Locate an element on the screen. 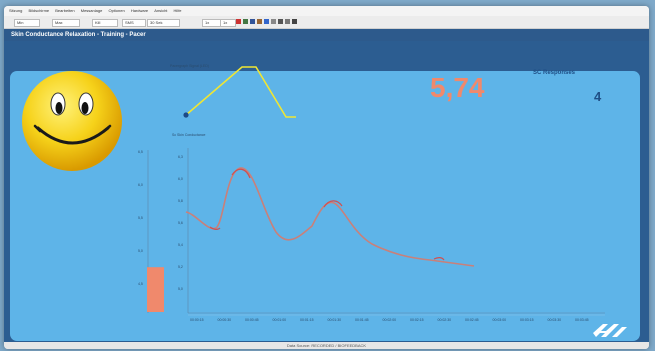  graph-x-tick: 00:02:45 is located at coordinates (472, 320).